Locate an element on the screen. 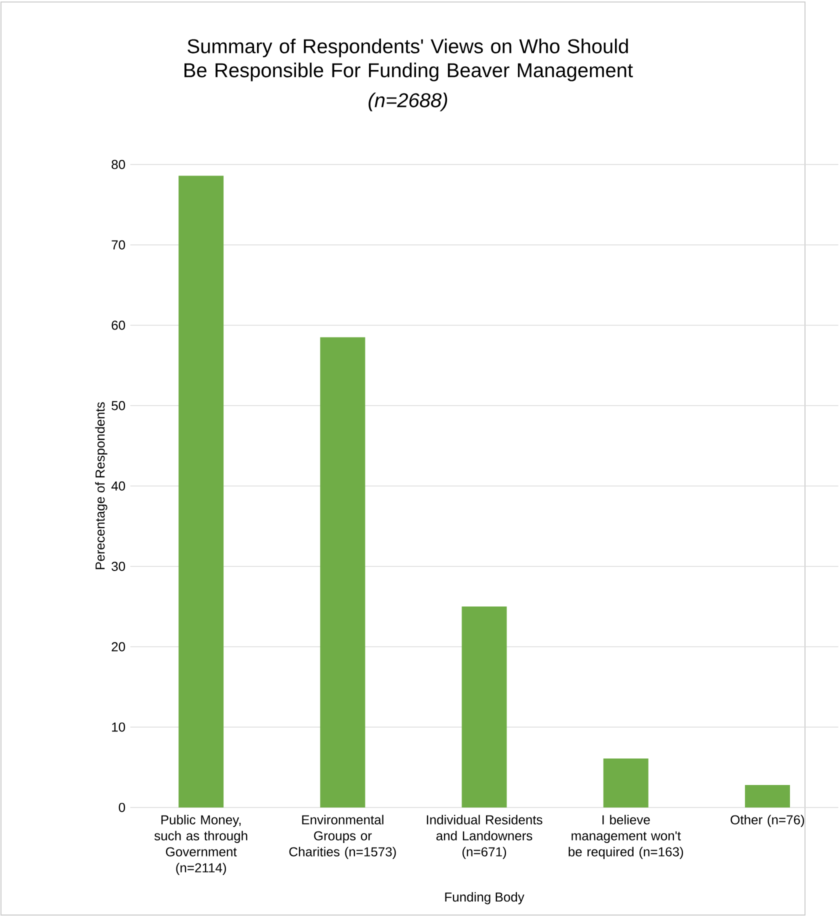 This screenshot has height=916, width=839. y-tick-label: 40 is located at coordinates (119, 486).